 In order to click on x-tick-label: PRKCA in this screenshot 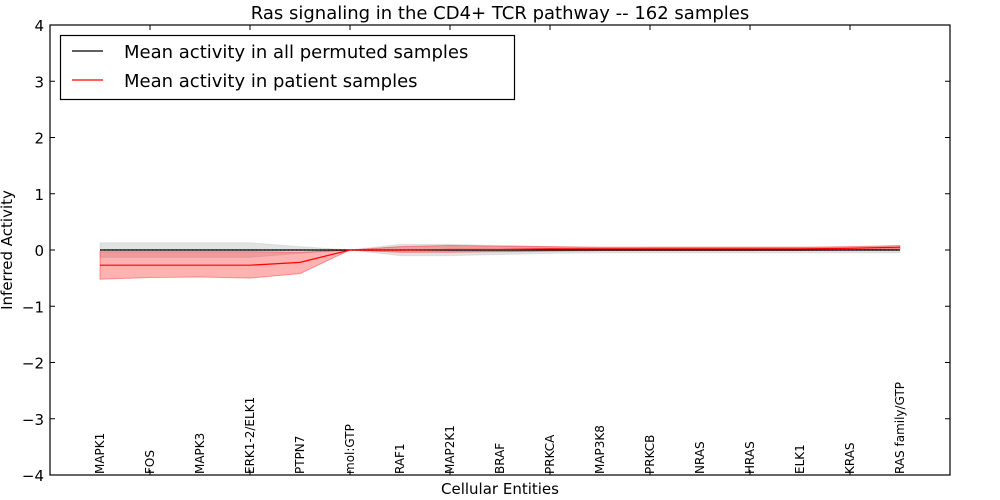, I will do `click(550, 454)`.